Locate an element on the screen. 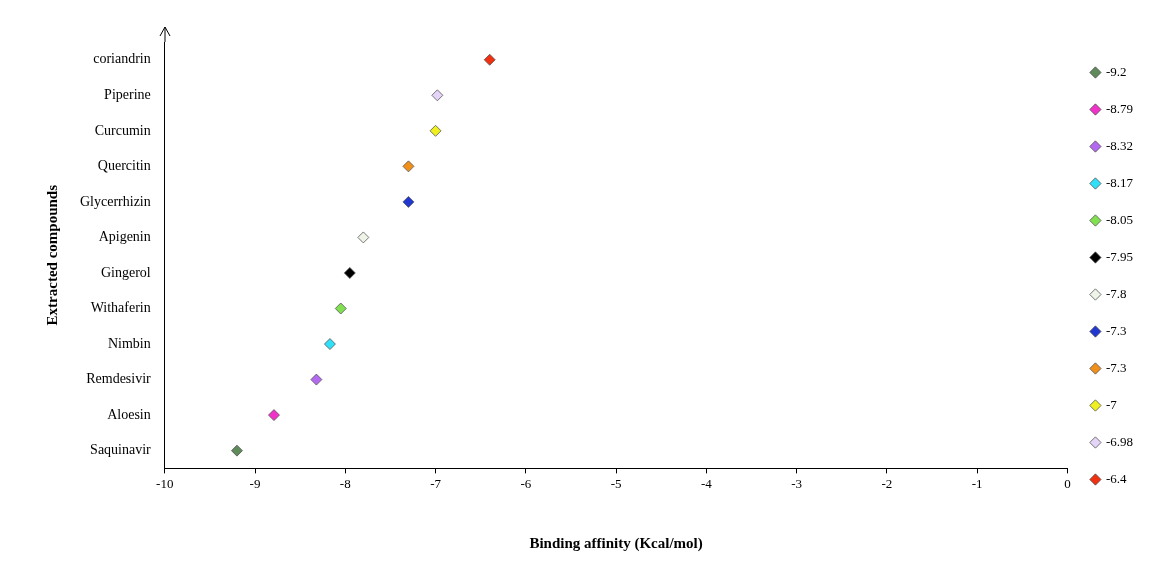  y-tick-label: Quercitin is located at coordinates (124, 166).